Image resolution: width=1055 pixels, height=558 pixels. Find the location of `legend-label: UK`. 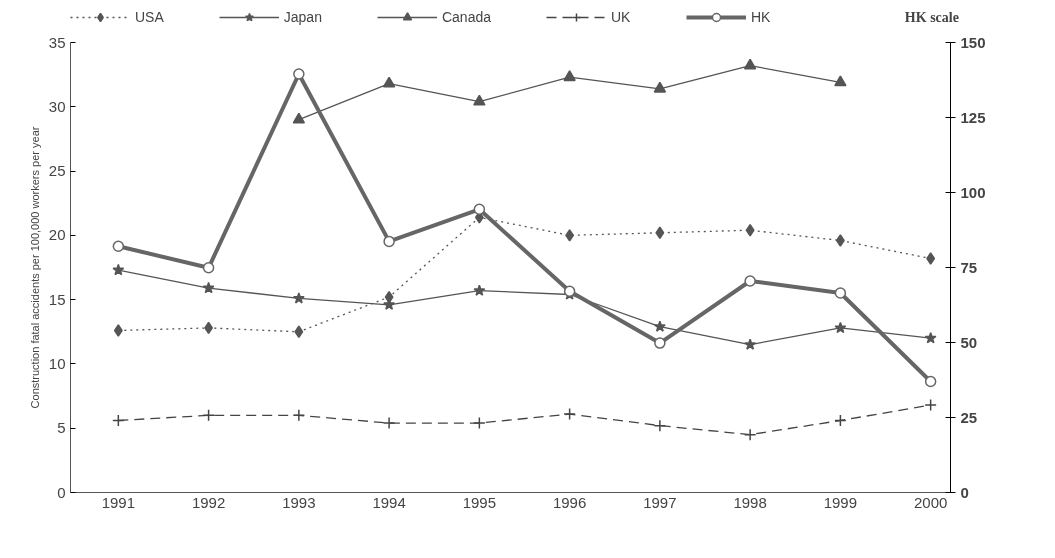

legend-label: UK is located at coordinates (621, 17).